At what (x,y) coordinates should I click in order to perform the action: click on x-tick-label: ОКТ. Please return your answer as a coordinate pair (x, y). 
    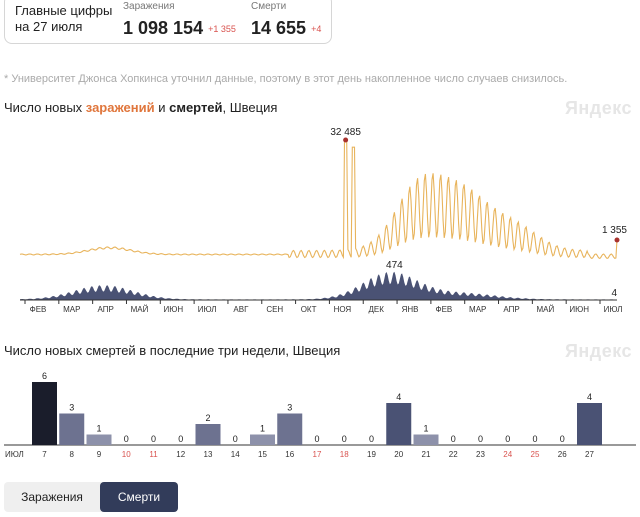
    Looking at the image, I should click on (309, 309).